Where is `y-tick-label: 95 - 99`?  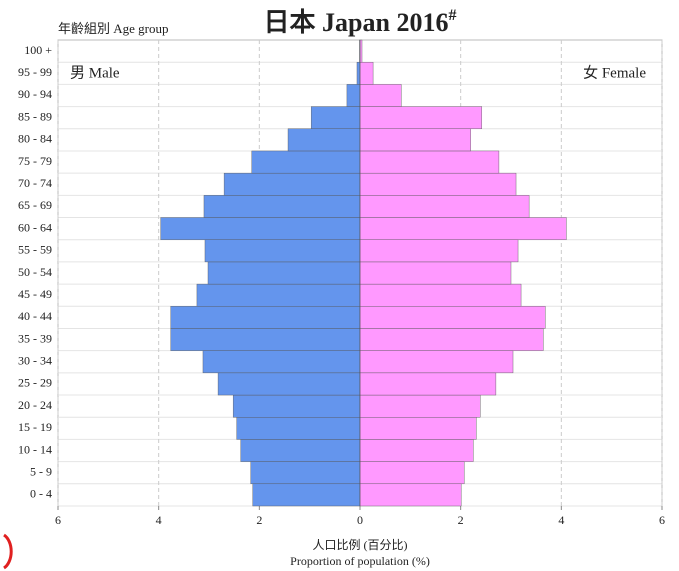 y-tick-label: 95 - 99 is located at coordinates (35, 72).